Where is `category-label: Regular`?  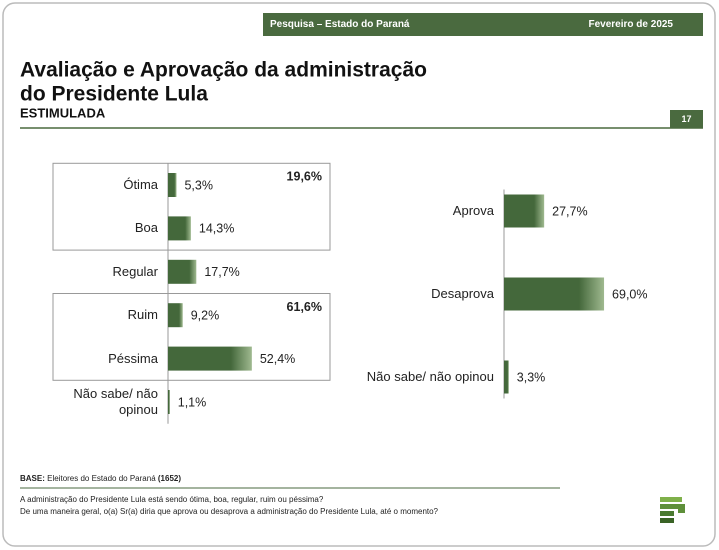
category-label: Regular is located at coordinates (135, 271).